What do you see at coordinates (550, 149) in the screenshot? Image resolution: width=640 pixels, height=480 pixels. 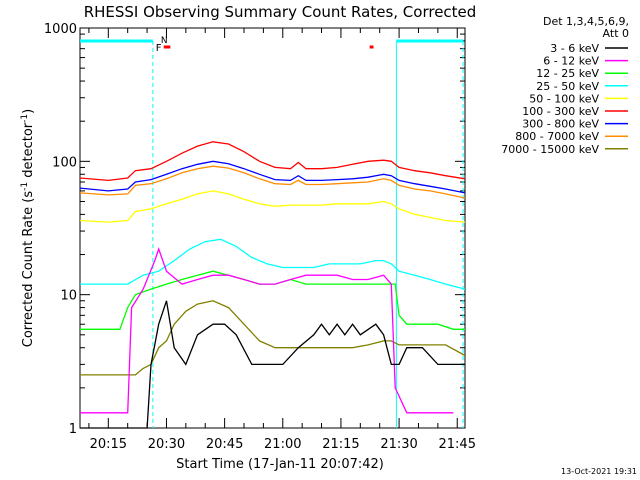 I see `legend-entry-label: 7000 - 15000 keV` at bounding box center [550, 149].